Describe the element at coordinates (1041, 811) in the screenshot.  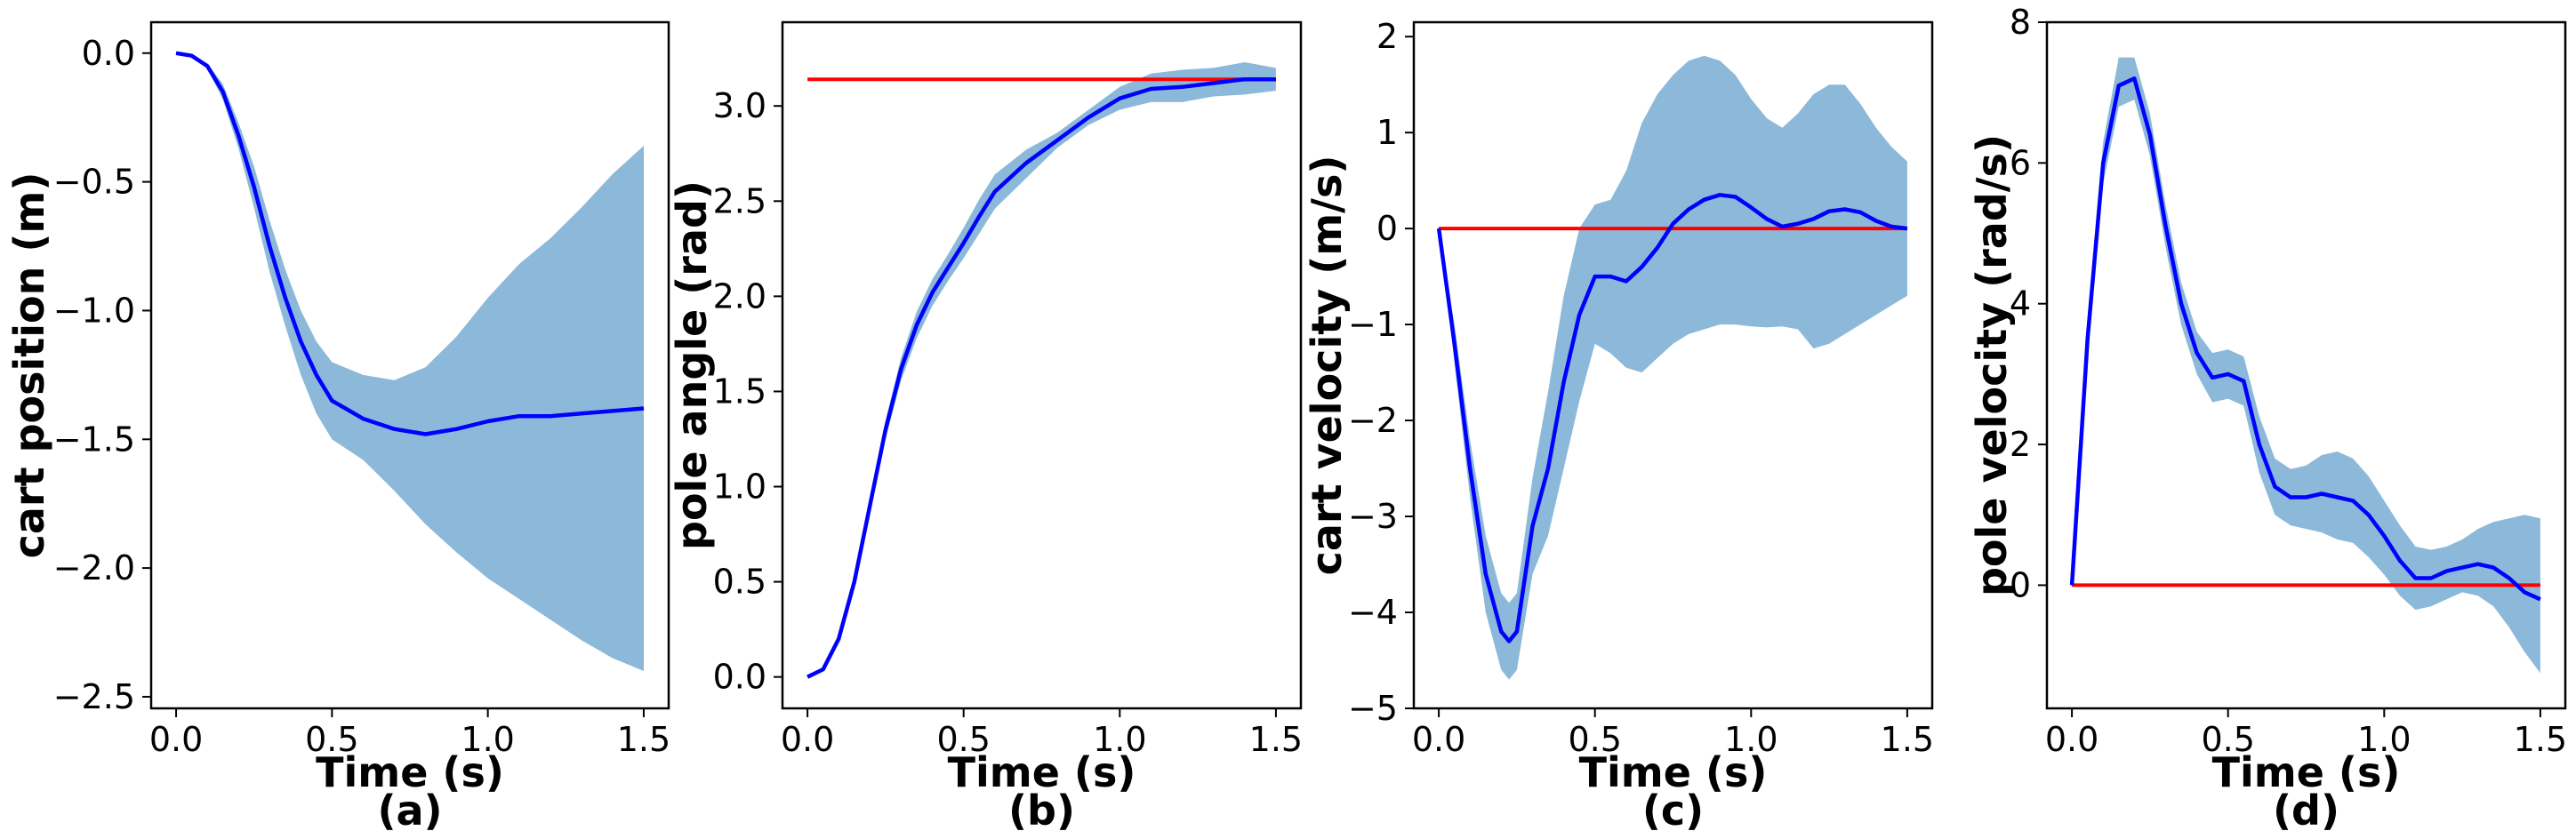
I see `panel-caption: (b)` at that location.